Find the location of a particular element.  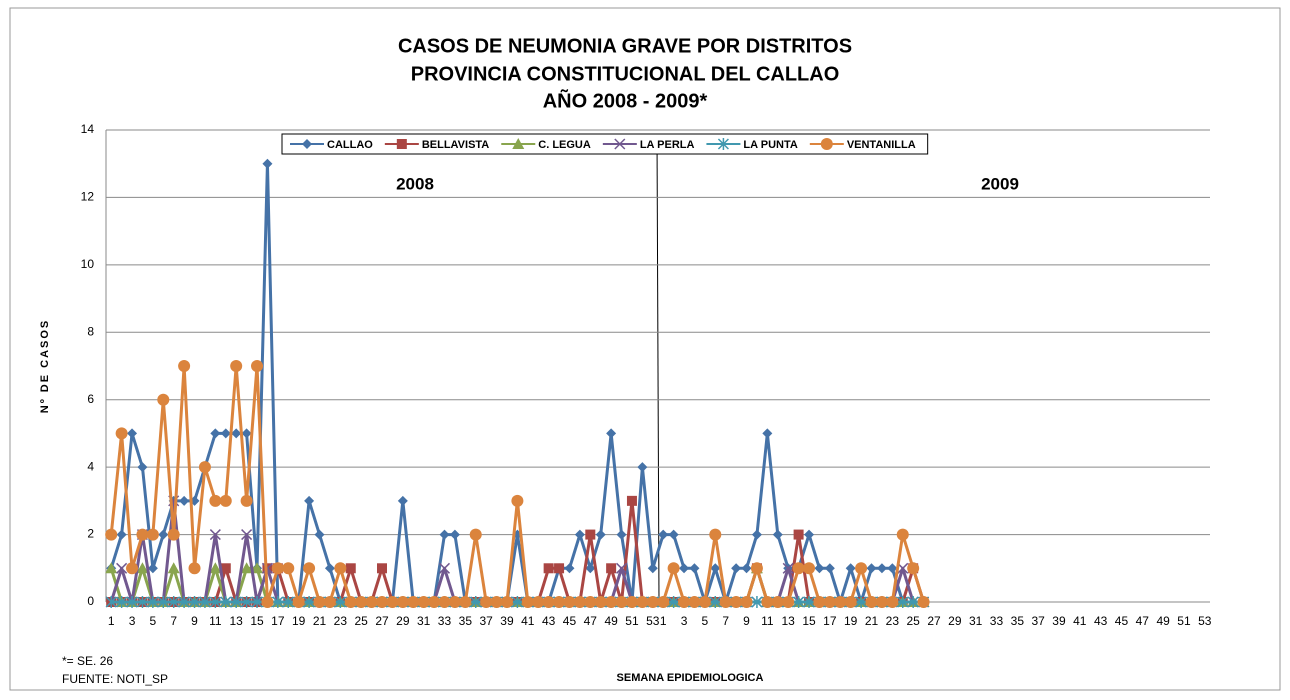

x-tick-label: 31 is located at coordinates (976, 621).